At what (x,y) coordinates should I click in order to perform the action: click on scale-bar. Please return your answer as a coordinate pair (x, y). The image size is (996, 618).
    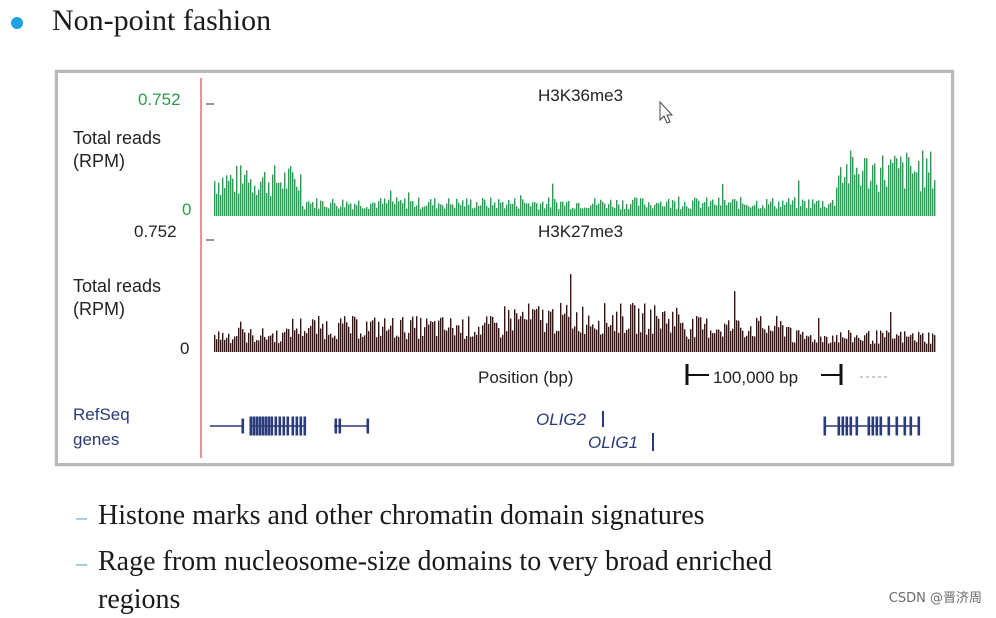
    Looking at the image, I should click on (786, 374).